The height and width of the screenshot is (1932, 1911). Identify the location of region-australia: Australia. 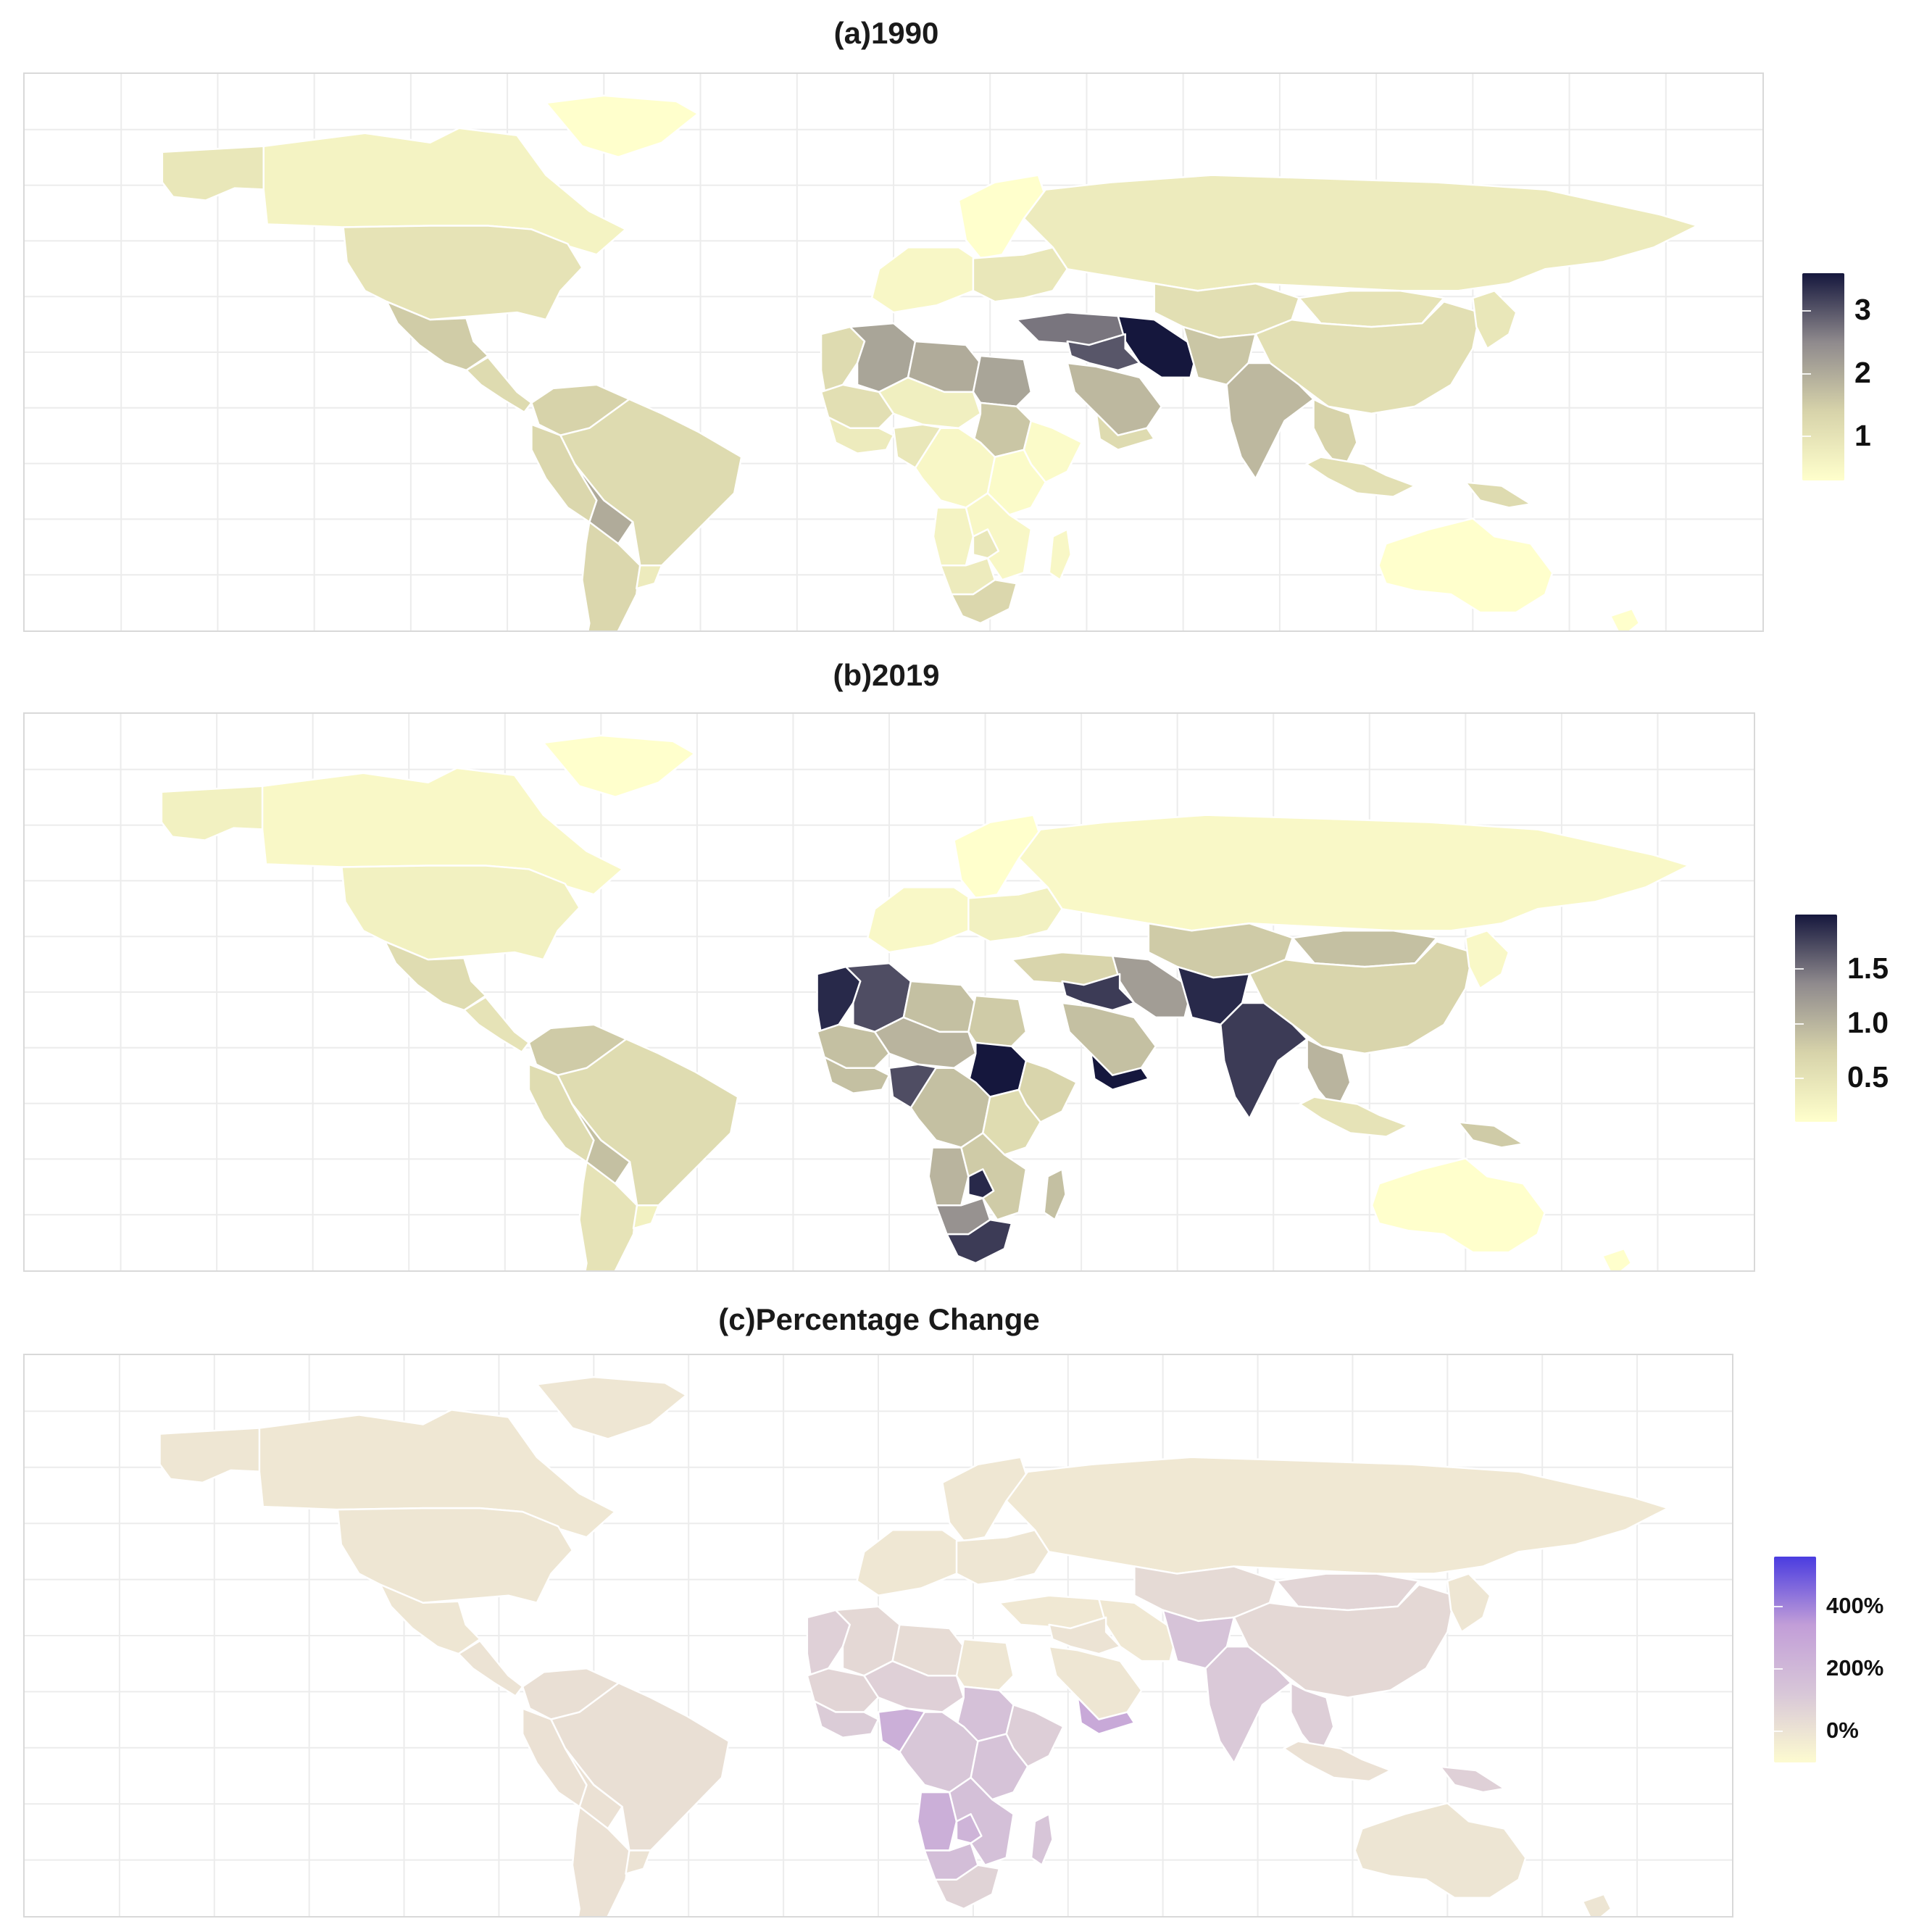
(1441, 1851).